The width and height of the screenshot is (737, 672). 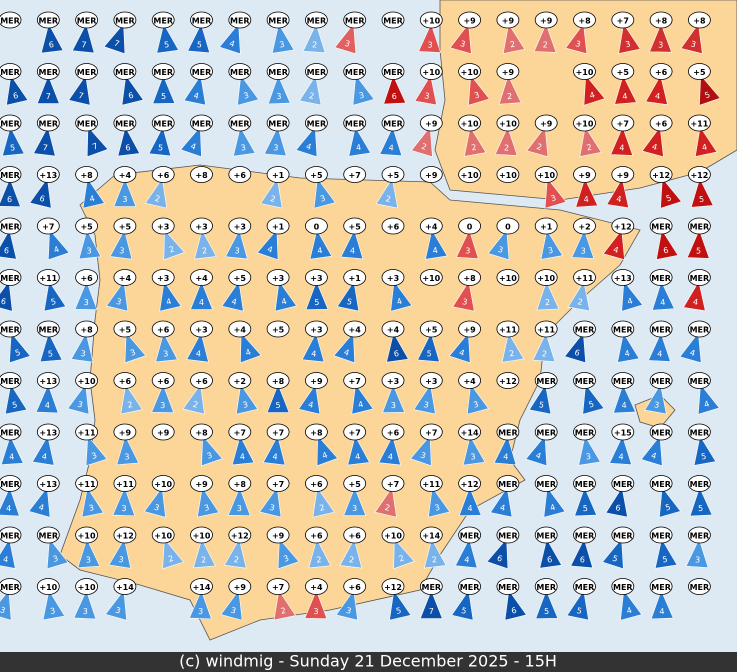 I want to click on station-label: +13, so click(x=48, y=433).